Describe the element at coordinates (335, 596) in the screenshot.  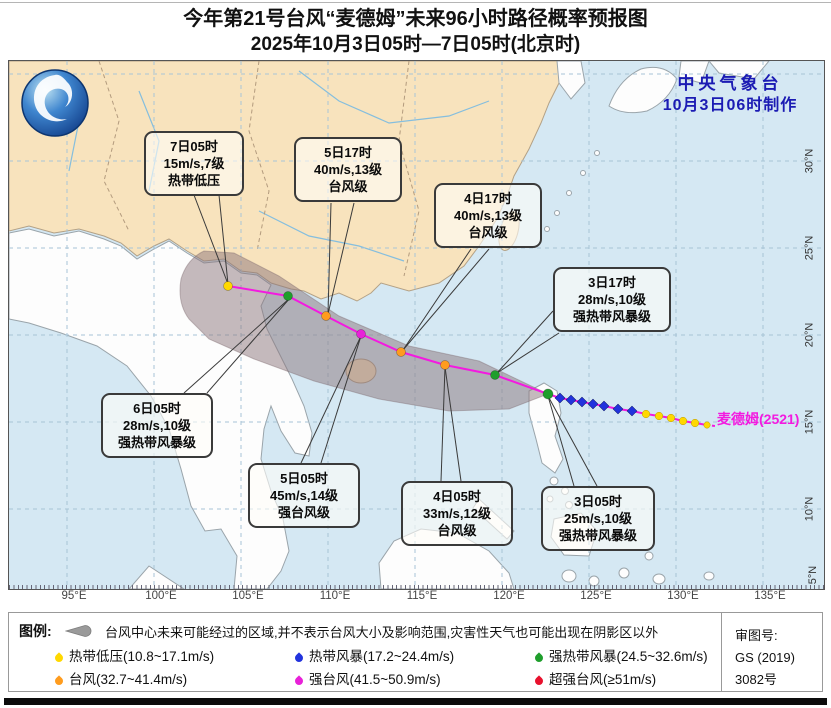
I see `lon-tick-110e: 110°E` at that location.